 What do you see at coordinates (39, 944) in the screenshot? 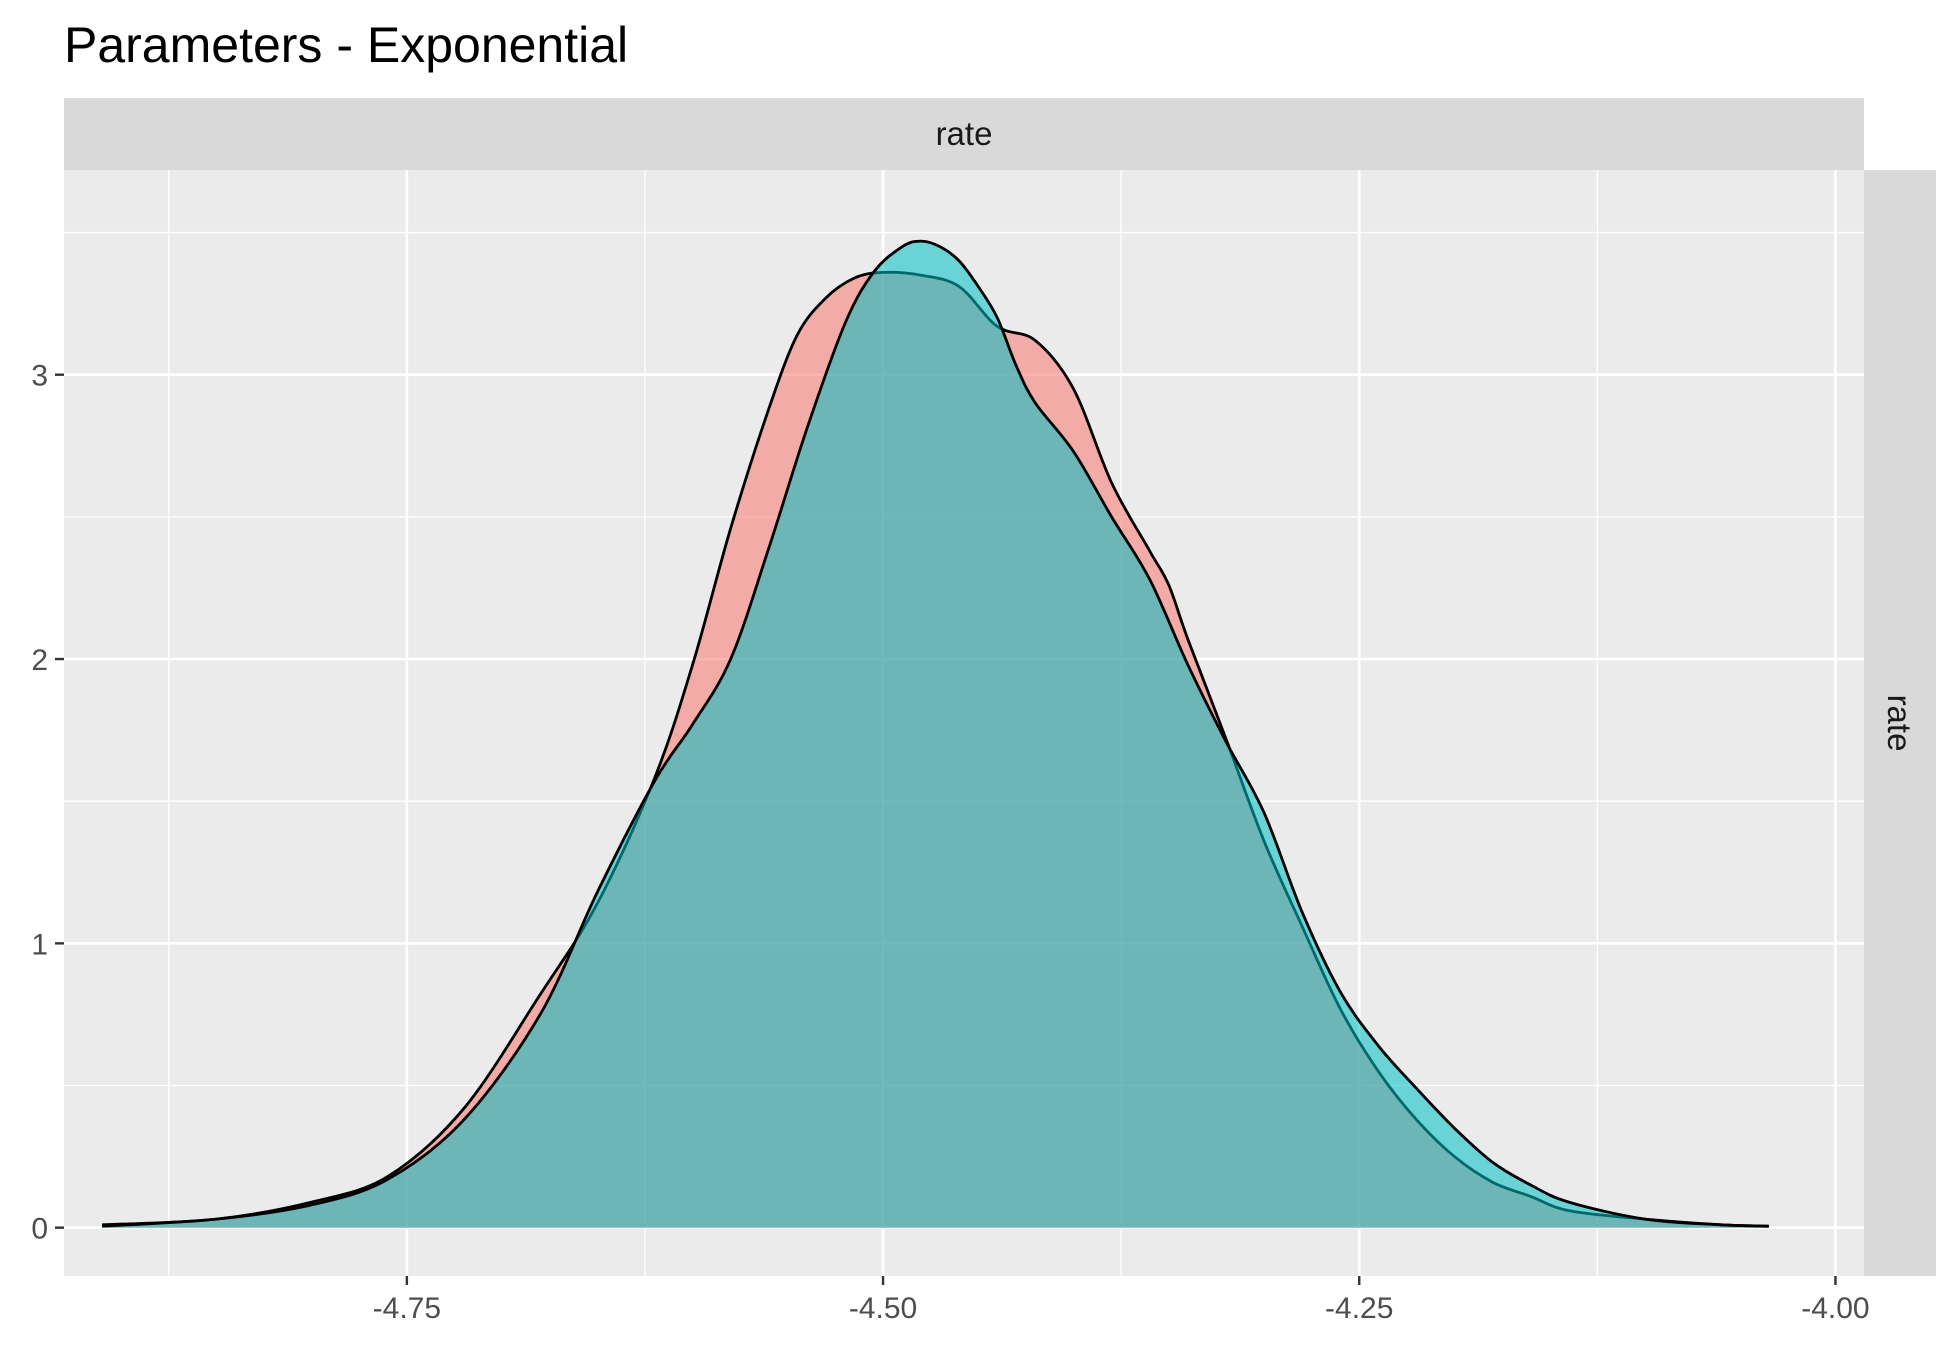
I see `y-tick-label: 1` at bounding box center [39, 944].